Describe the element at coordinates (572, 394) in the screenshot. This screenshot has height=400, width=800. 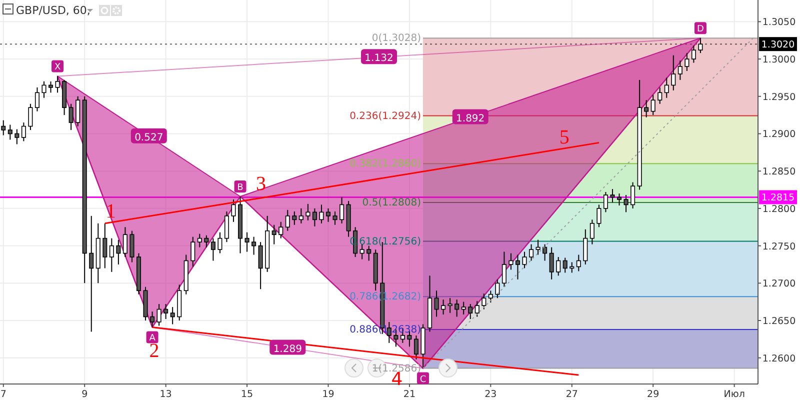
I see `x-tick-label: 27` at that location.